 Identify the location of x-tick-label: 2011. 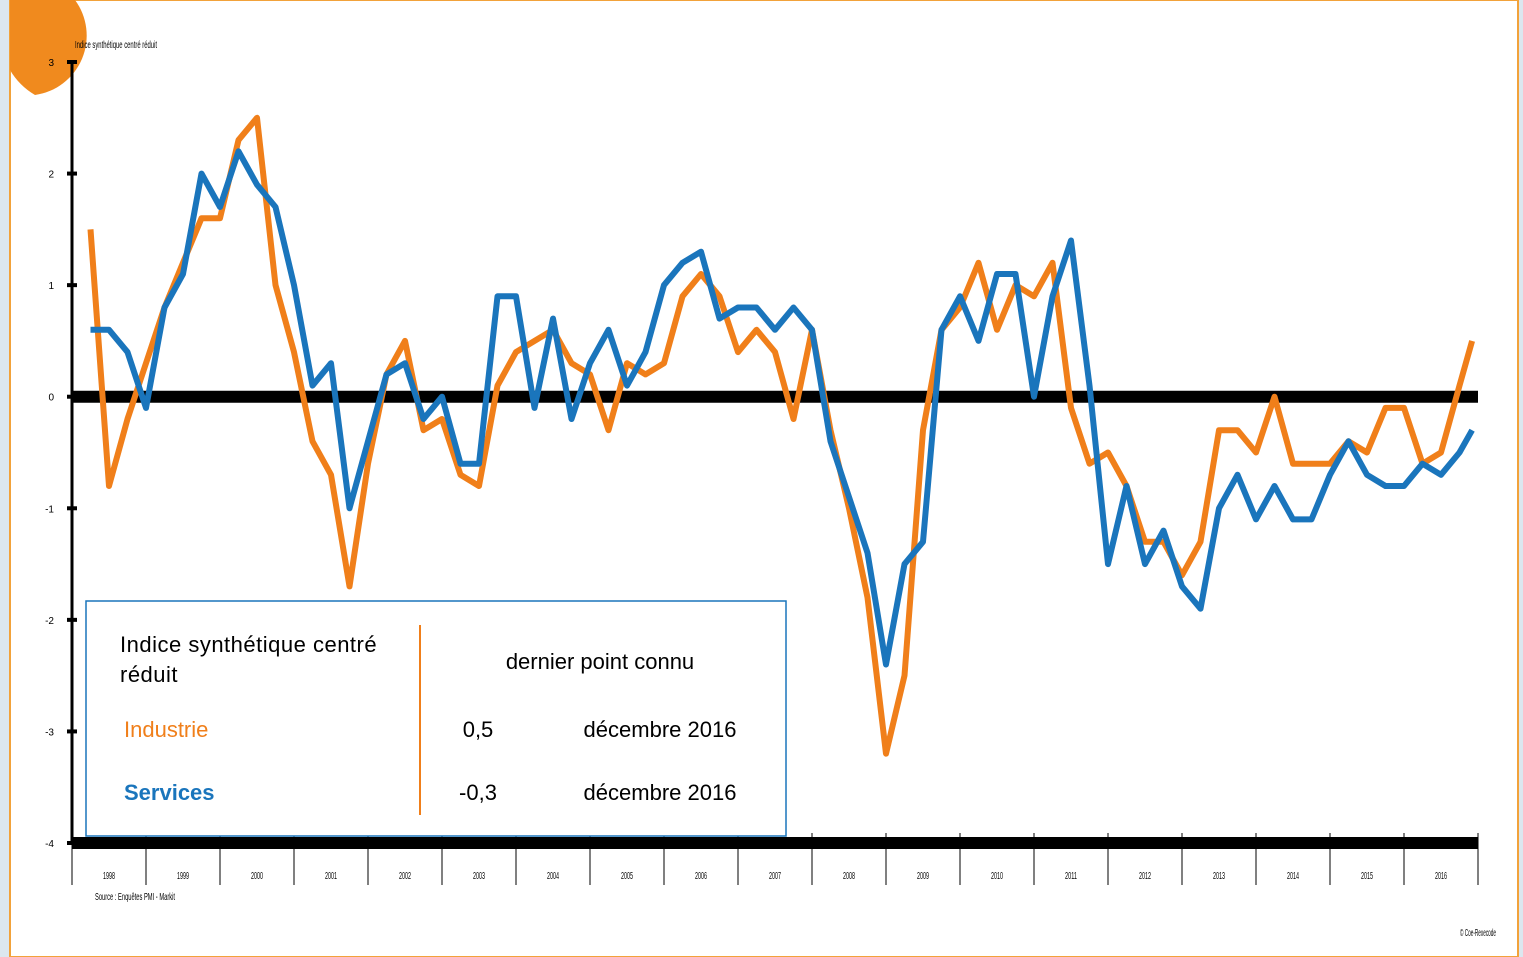
(1071, 876).